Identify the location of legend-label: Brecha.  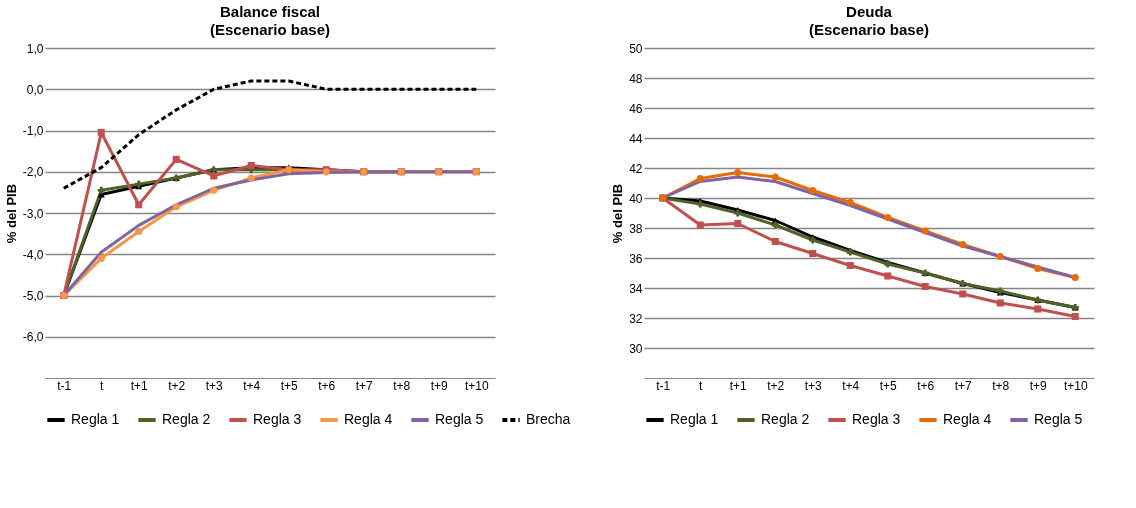
(548, 419).